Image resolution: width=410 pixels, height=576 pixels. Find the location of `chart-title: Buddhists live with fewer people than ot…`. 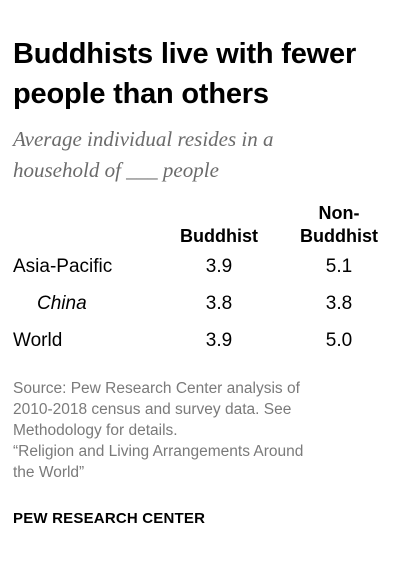

chart-title: Buddhists live with fewer people than ot… is located at coordinates (205, 74).